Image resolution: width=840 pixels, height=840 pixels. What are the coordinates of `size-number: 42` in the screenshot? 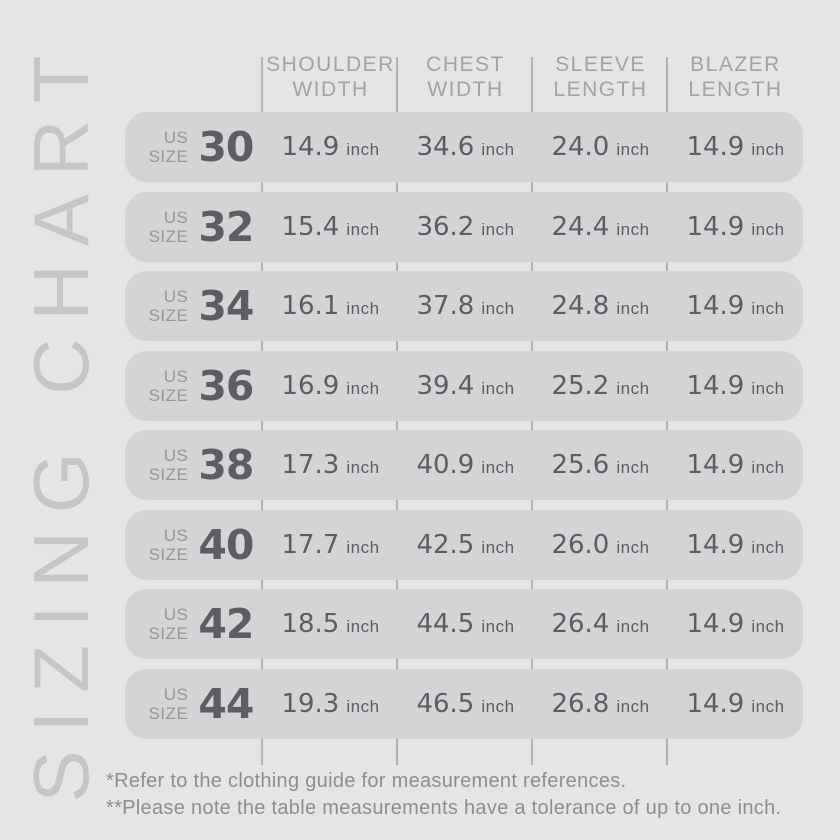 It's located at (226, 624).